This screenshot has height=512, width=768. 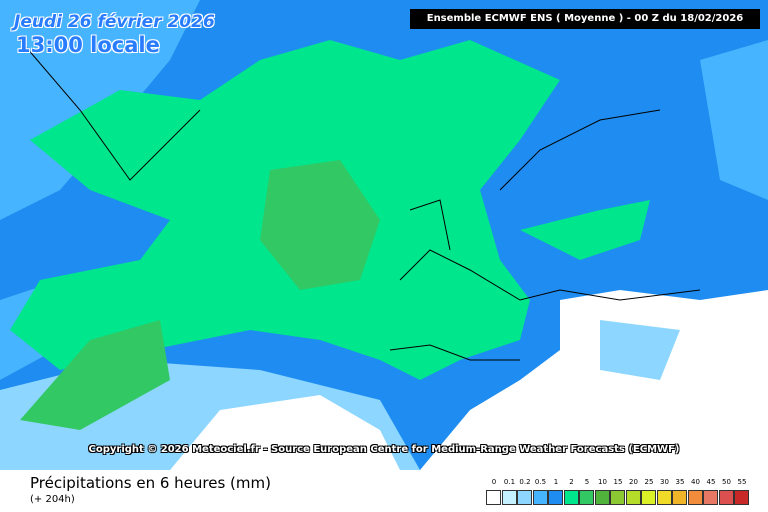 What do you see at coordinates (587, 482) in the screenshot?
I see `legend-label: 5` at bounding box center [587, 482].